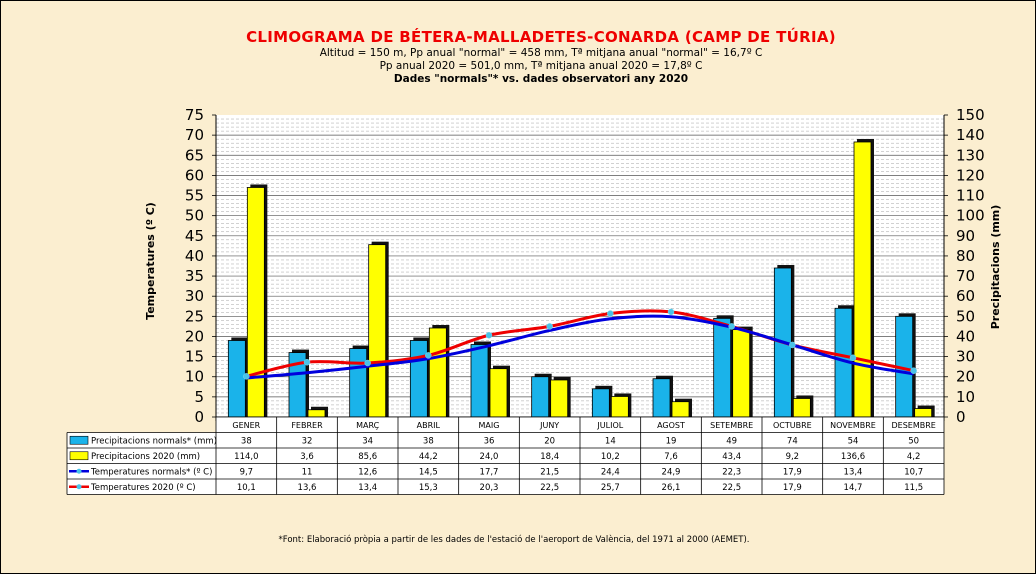  I want to click on table-cell: 11,5, so click(913, 488).